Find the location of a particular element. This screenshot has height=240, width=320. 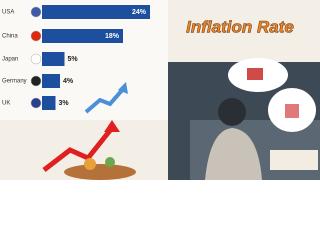

food-pile is located at coordinates (100, 172).